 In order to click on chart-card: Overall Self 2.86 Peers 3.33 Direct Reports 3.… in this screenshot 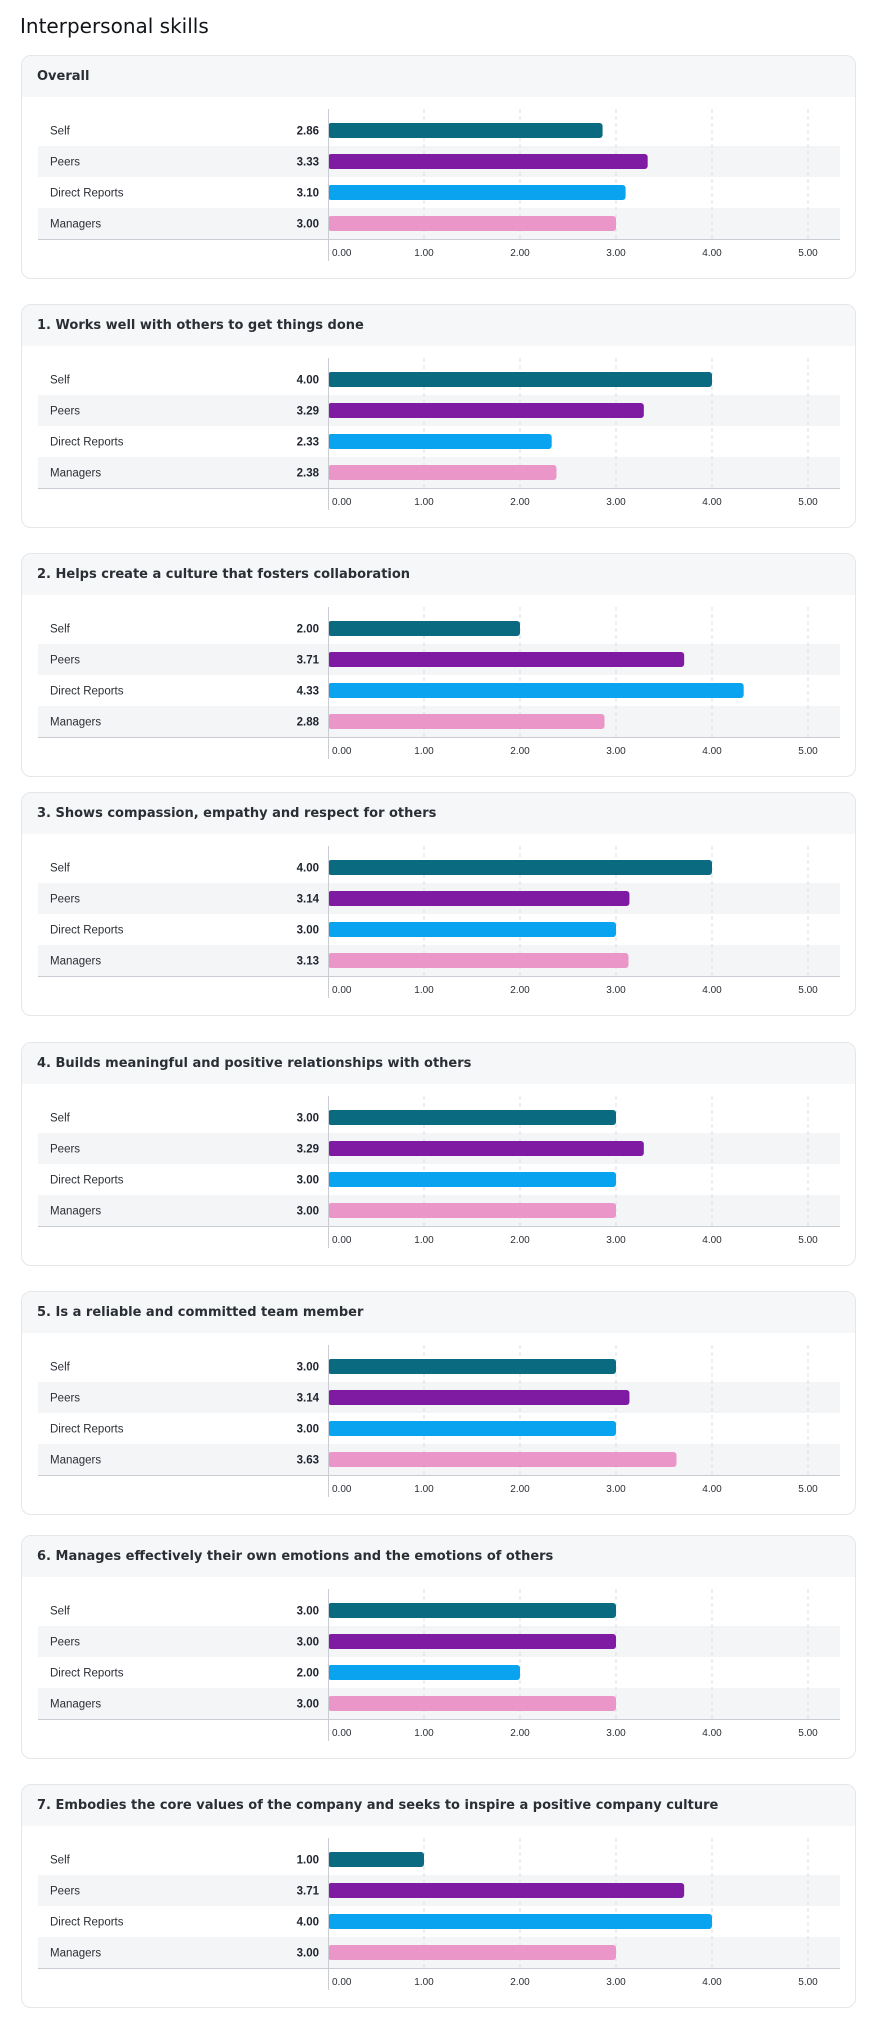, I will do `click(438, 167)`.